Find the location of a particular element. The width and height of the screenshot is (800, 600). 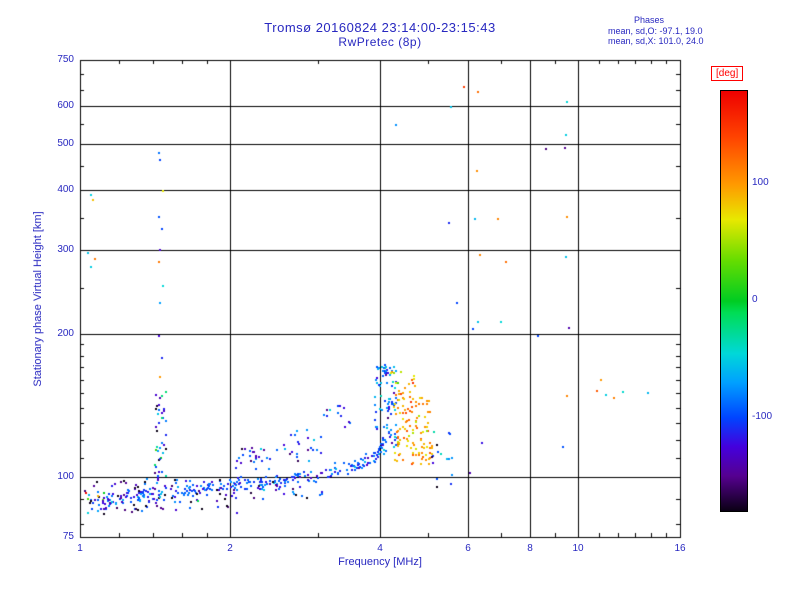

colorbar-gradient is located at coordinates (734, 301).